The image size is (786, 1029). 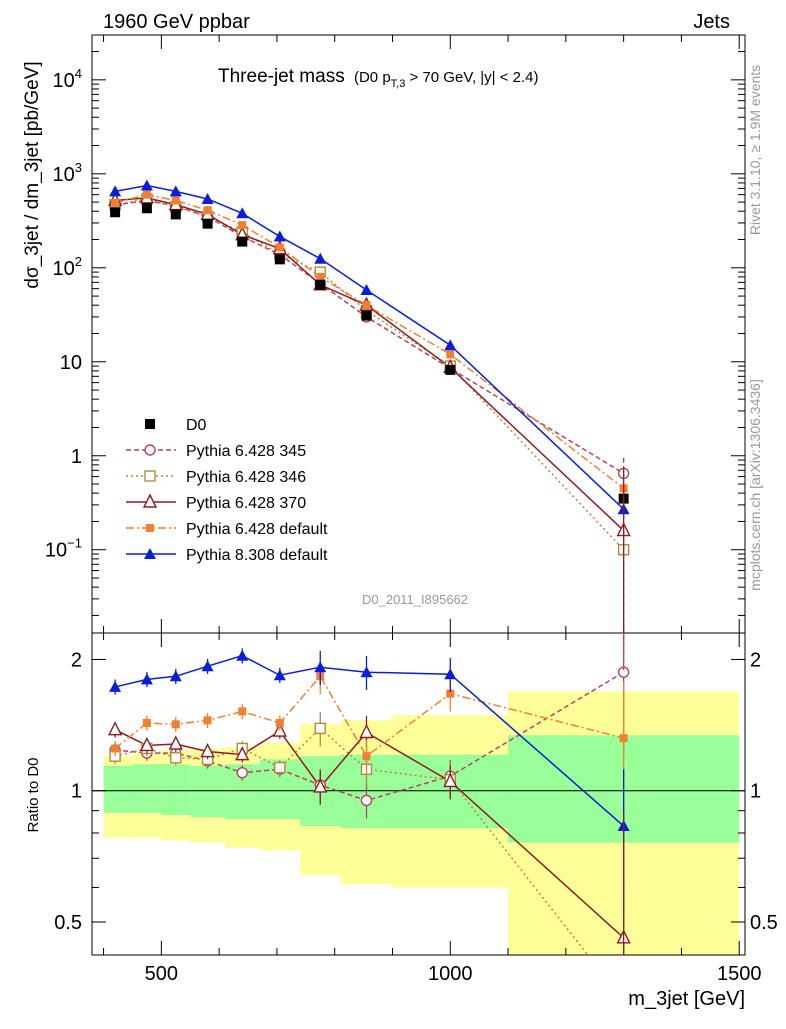 What do you see at coordinates (67, 79) in the screenshot?
I see `y-tick-label: 10⁴` at bounding box center [67, 79].